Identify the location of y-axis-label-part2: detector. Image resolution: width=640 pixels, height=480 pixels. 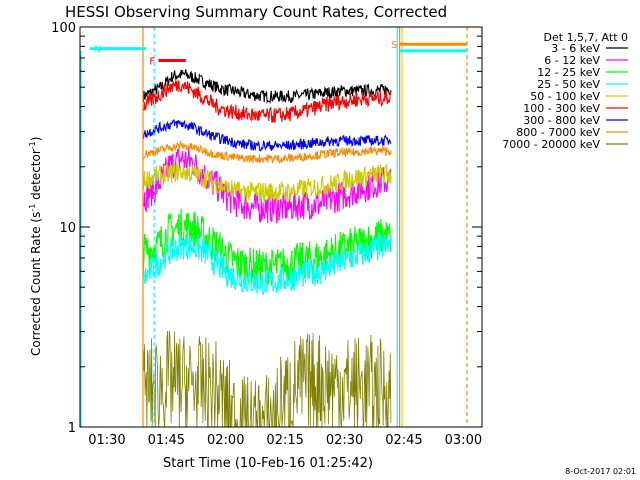
(36, 176).